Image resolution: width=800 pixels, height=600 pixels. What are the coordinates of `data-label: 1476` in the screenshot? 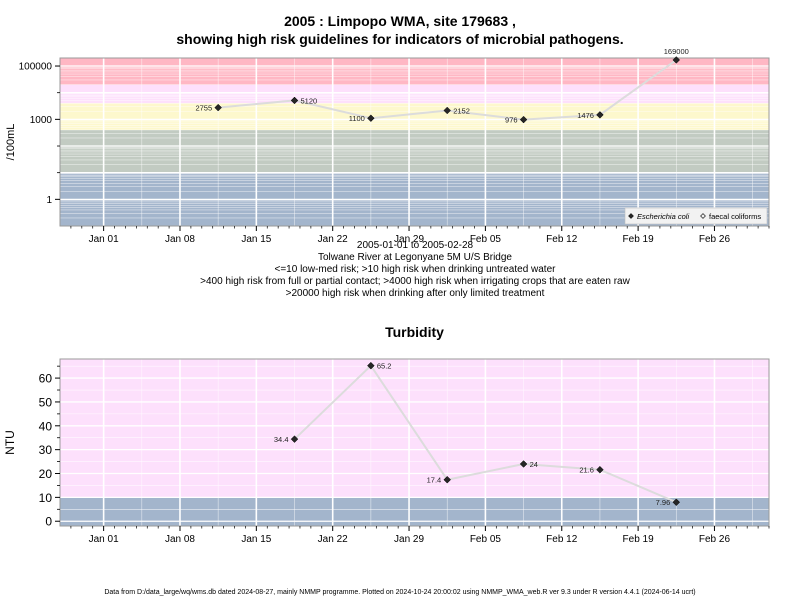 It's located at (585, 115).